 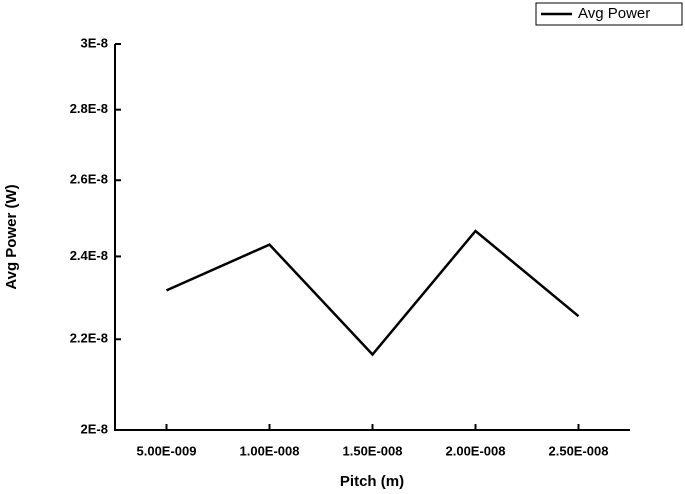 What do you see at coordinates (89, 338) in the screenshot?
I see `y-tick-label: 2.2E-8` at bounding box center [89, 338].